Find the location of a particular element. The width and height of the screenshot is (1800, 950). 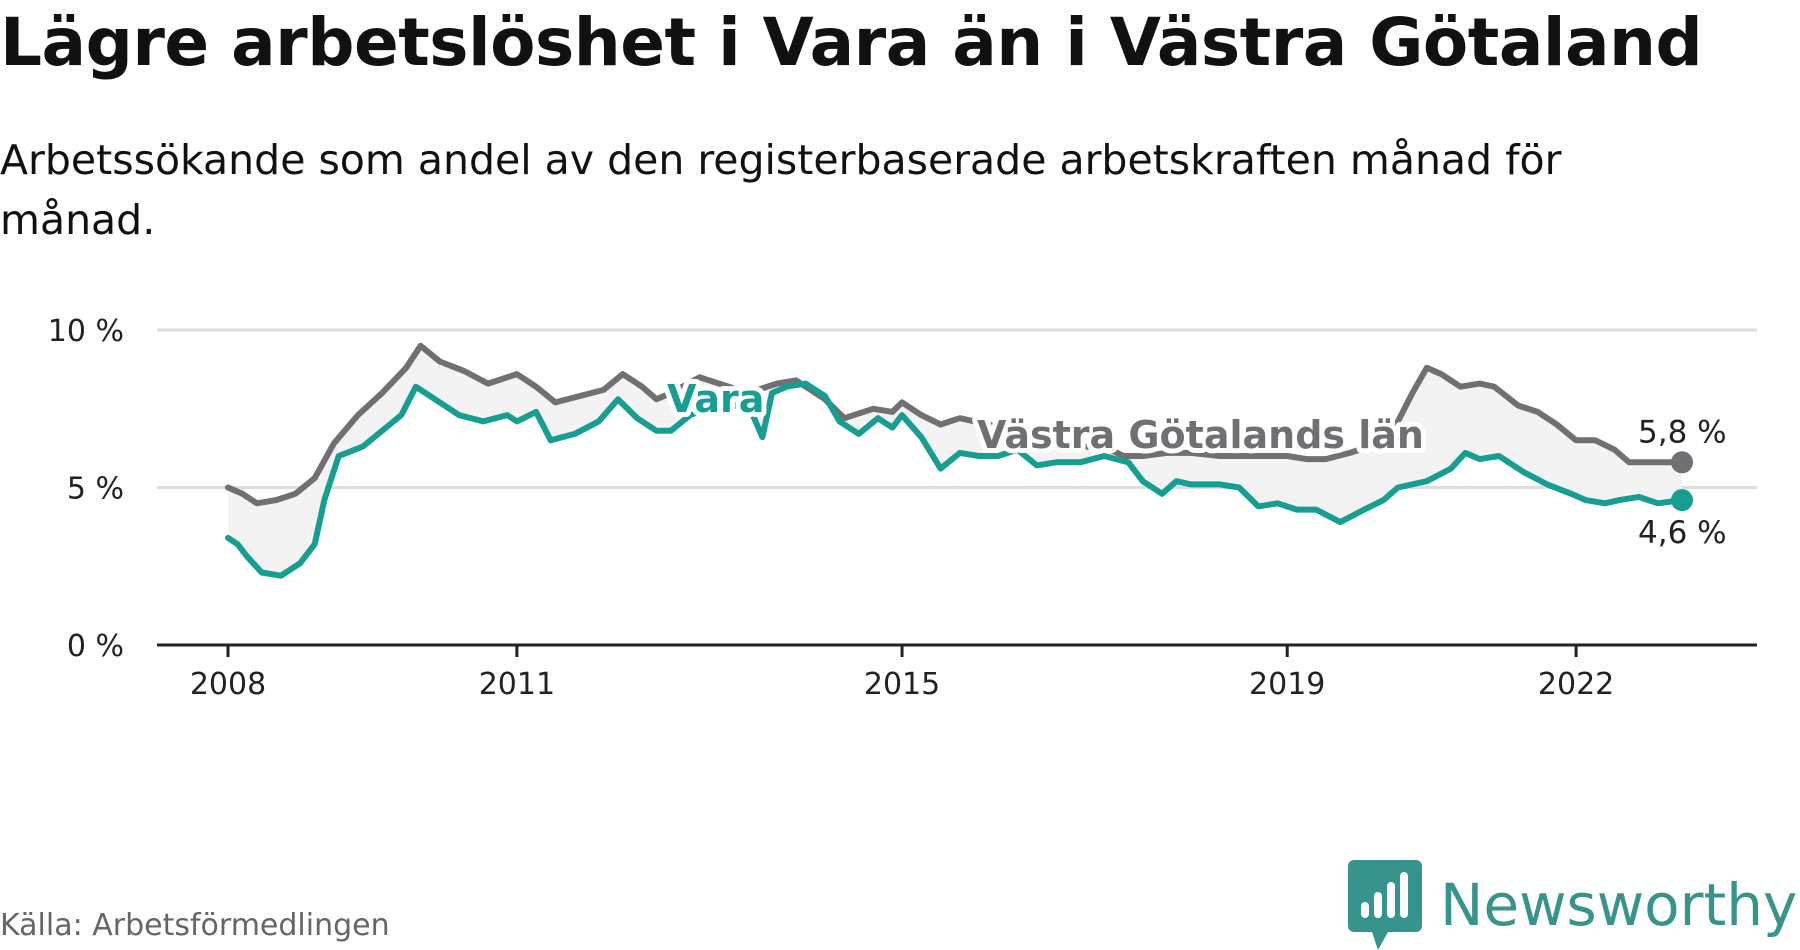

x-axis: 2008 2011 2015 2019 2022 is located at coordinates (957, 672).